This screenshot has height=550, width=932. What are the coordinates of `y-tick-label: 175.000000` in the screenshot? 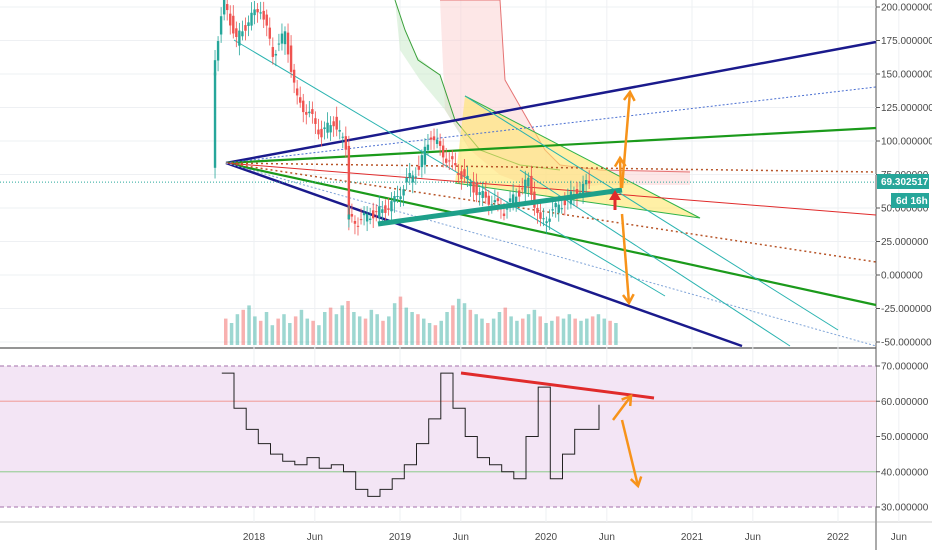 It's located at (906, 41).